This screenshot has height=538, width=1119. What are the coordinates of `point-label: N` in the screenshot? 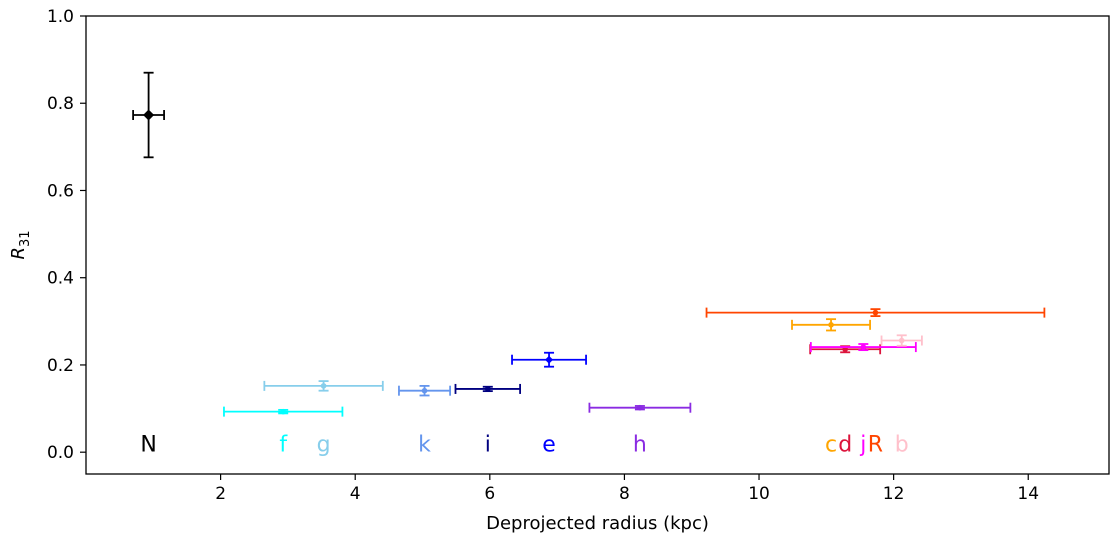 It's located at (148, 444).